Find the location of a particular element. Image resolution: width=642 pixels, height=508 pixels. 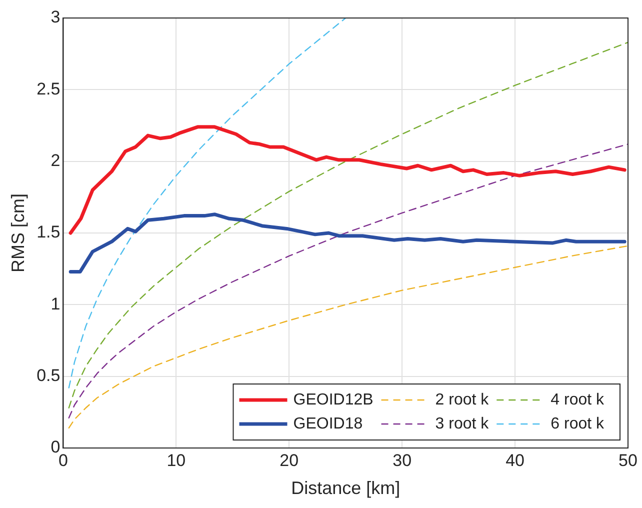

legend-label: GEOID18 is located at coordinates (328, 423).